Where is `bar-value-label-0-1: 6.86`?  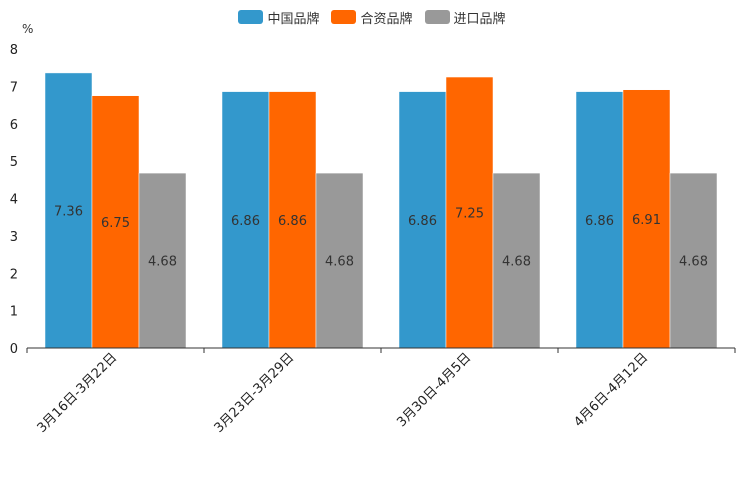
bar-value-label-0-1: 6.86 is located at coordinates (245, 221).